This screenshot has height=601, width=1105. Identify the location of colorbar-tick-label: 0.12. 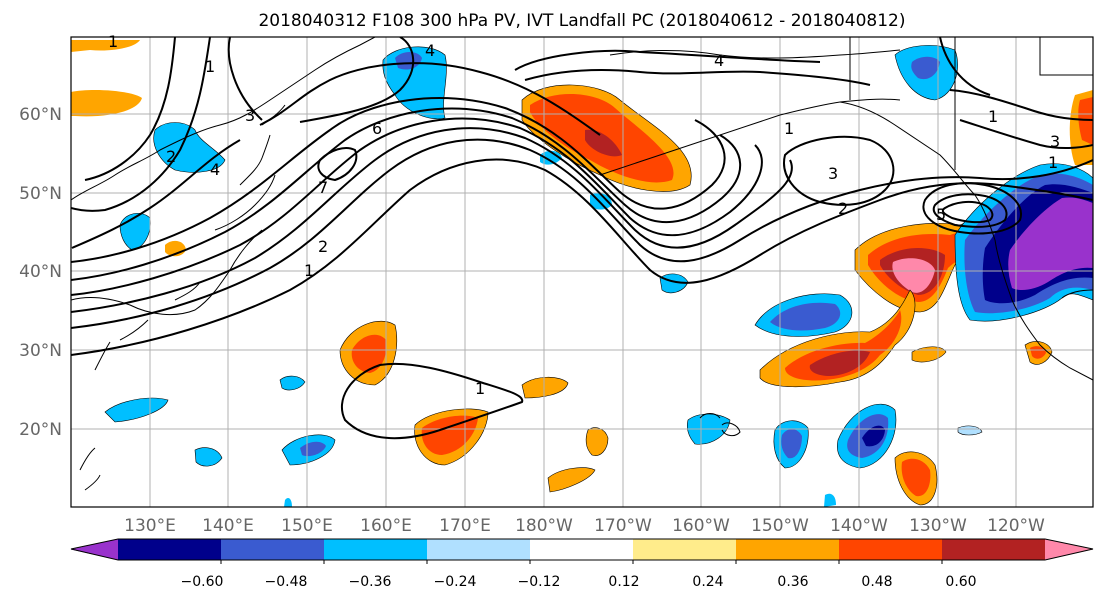
(623, 582).